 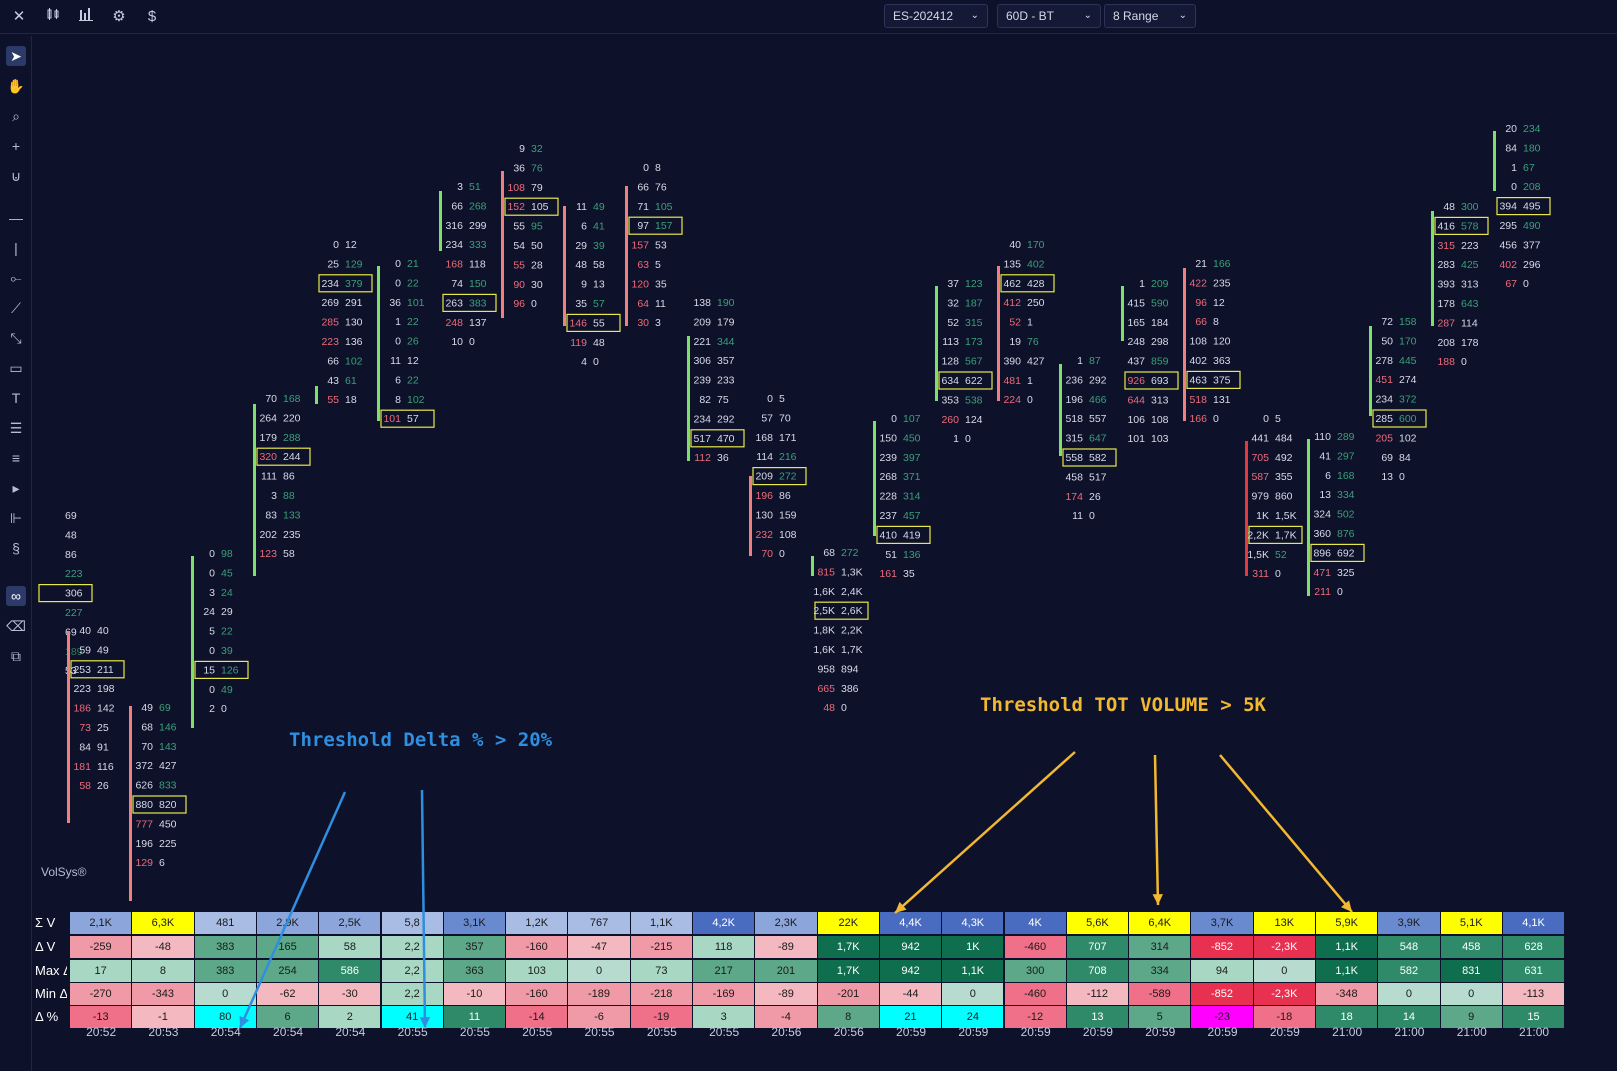 I want to click on cell-sum_v: 4,1K, so click(x=1533, y=923).